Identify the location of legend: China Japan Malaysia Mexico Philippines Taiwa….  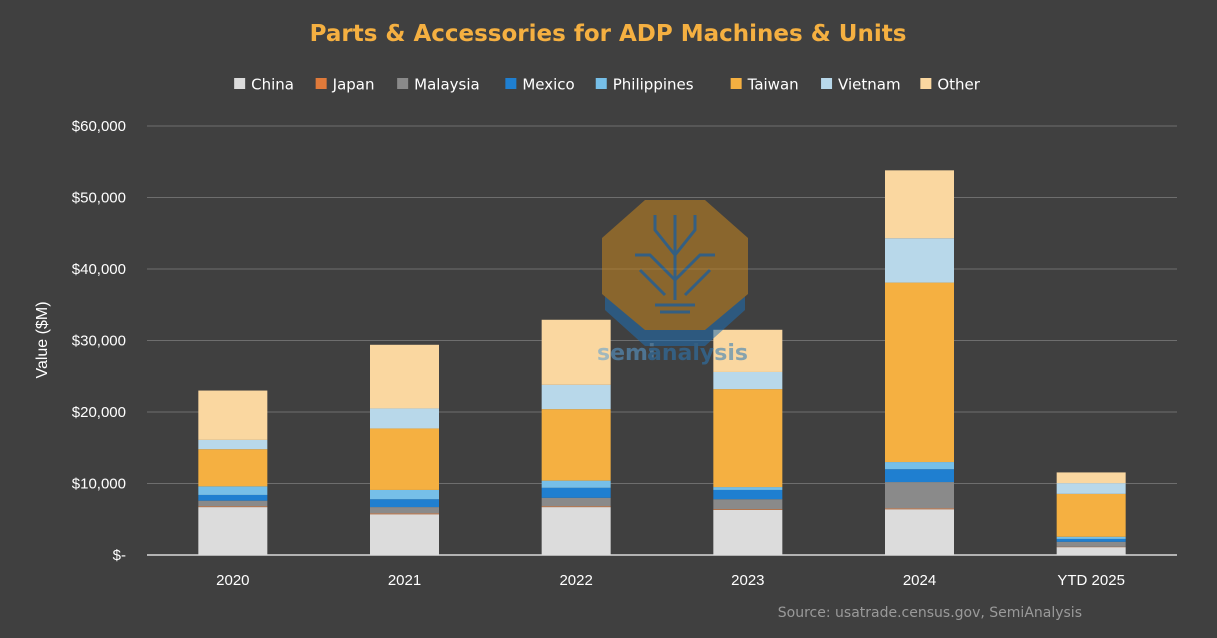
(607, 85).